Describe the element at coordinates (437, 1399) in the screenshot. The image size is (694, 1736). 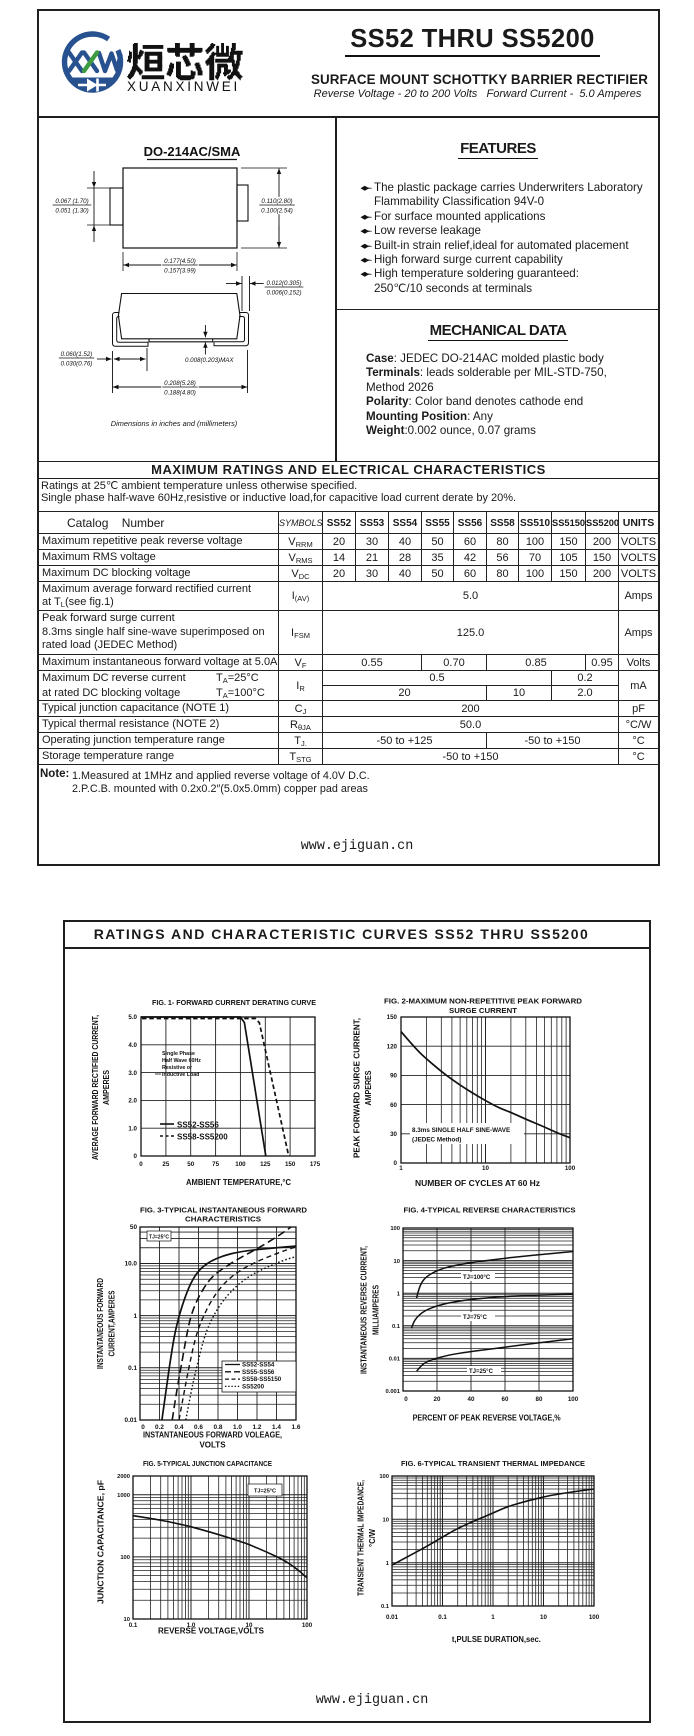
I see `svg-text: 20` at that location.